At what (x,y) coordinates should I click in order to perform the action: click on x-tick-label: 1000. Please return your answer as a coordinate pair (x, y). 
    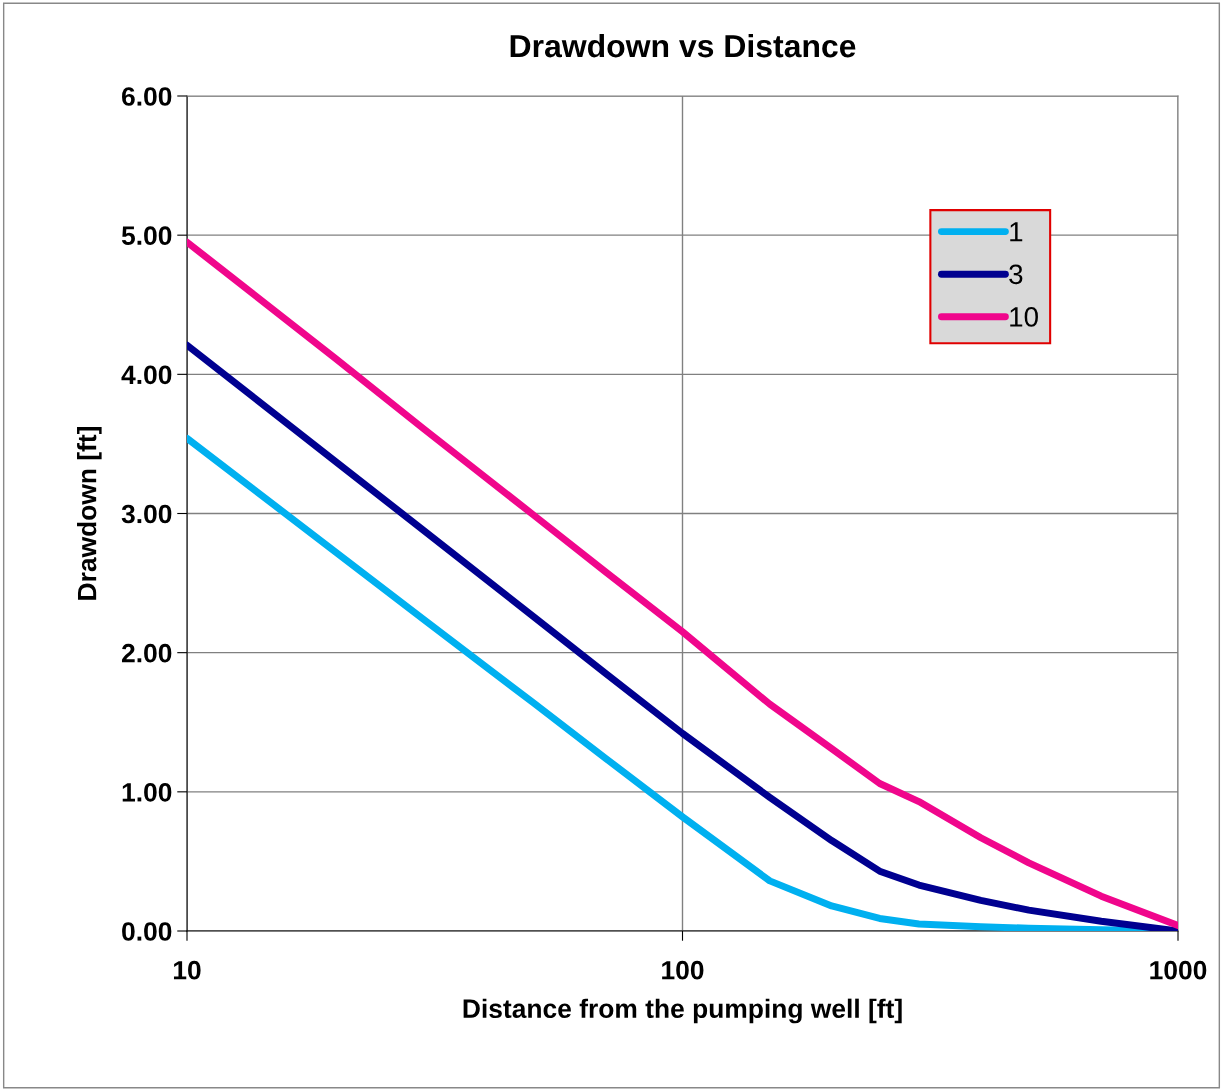
    Looking at the image, I should click on (1178, 970).